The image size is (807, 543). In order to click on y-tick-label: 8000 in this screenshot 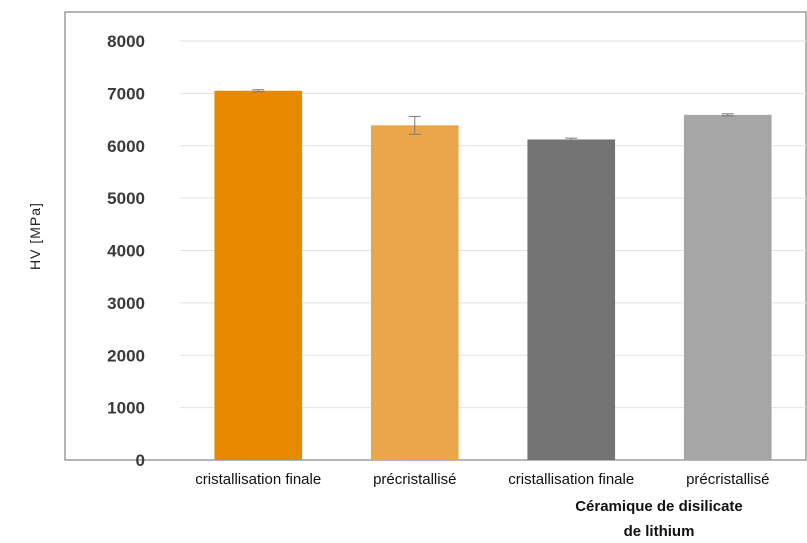, I will do `click(126, 41)`.